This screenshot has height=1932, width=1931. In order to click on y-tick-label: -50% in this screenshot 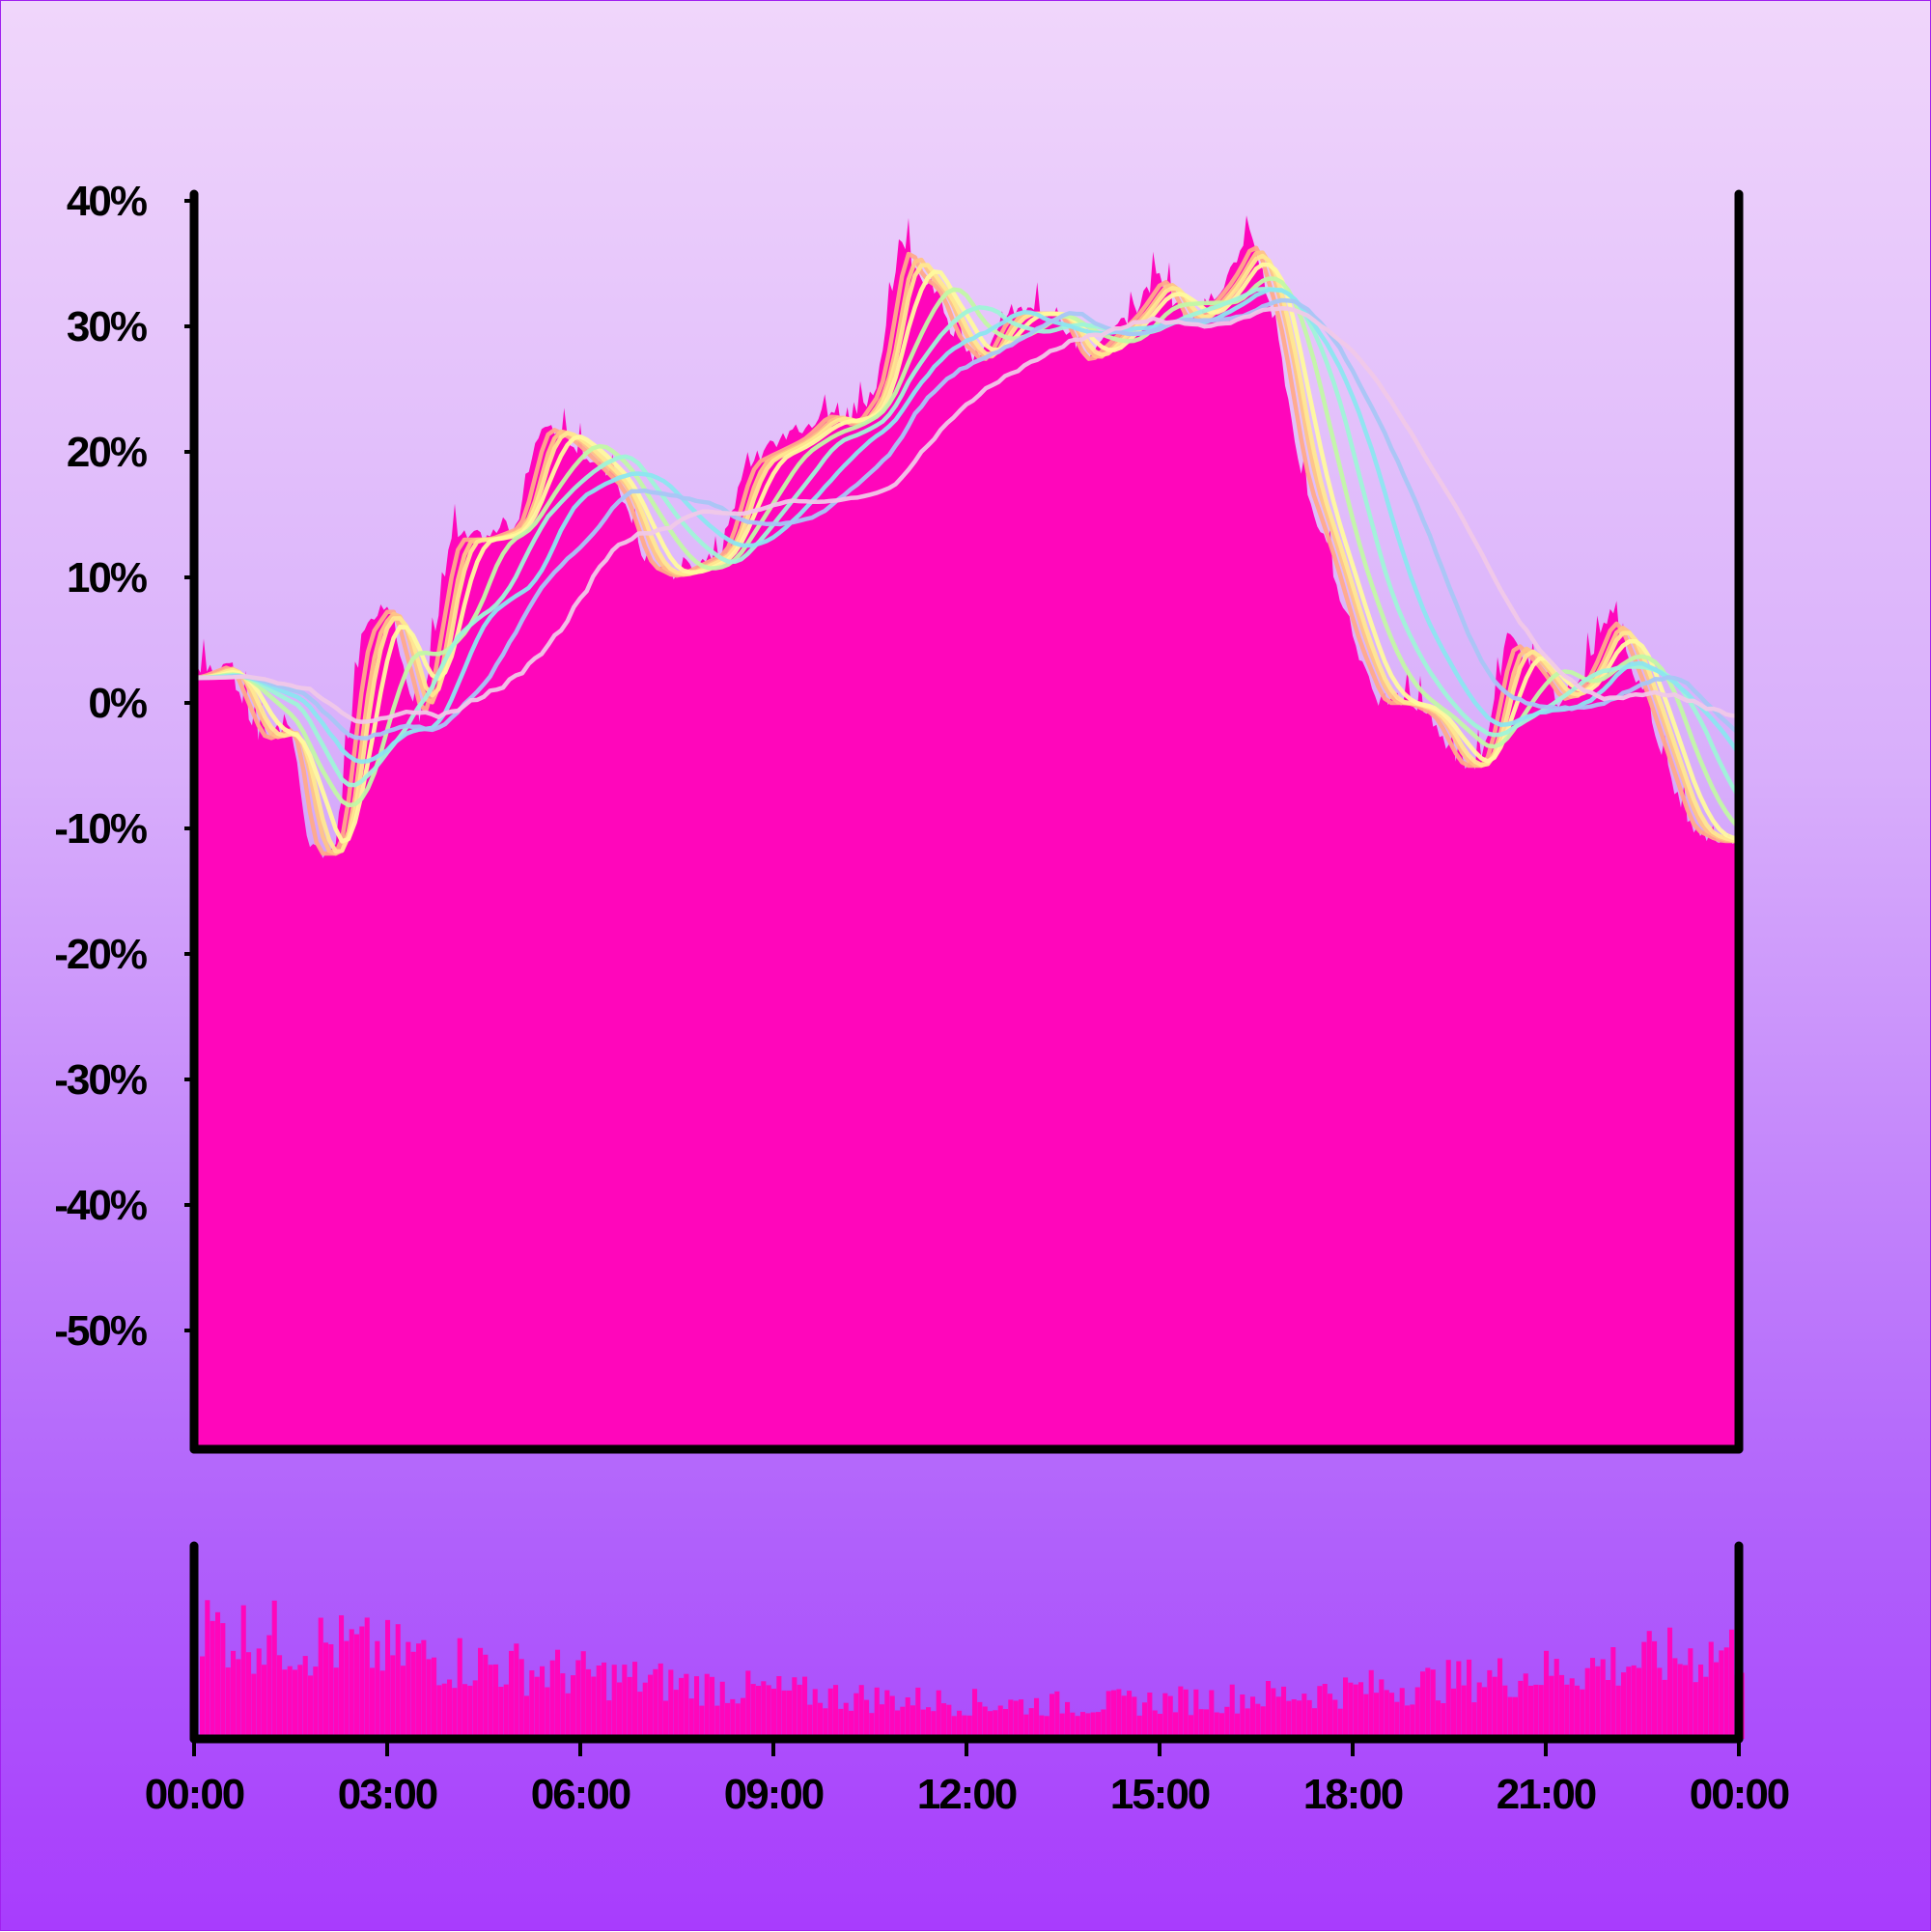, I will do `click(100, 1331)`.